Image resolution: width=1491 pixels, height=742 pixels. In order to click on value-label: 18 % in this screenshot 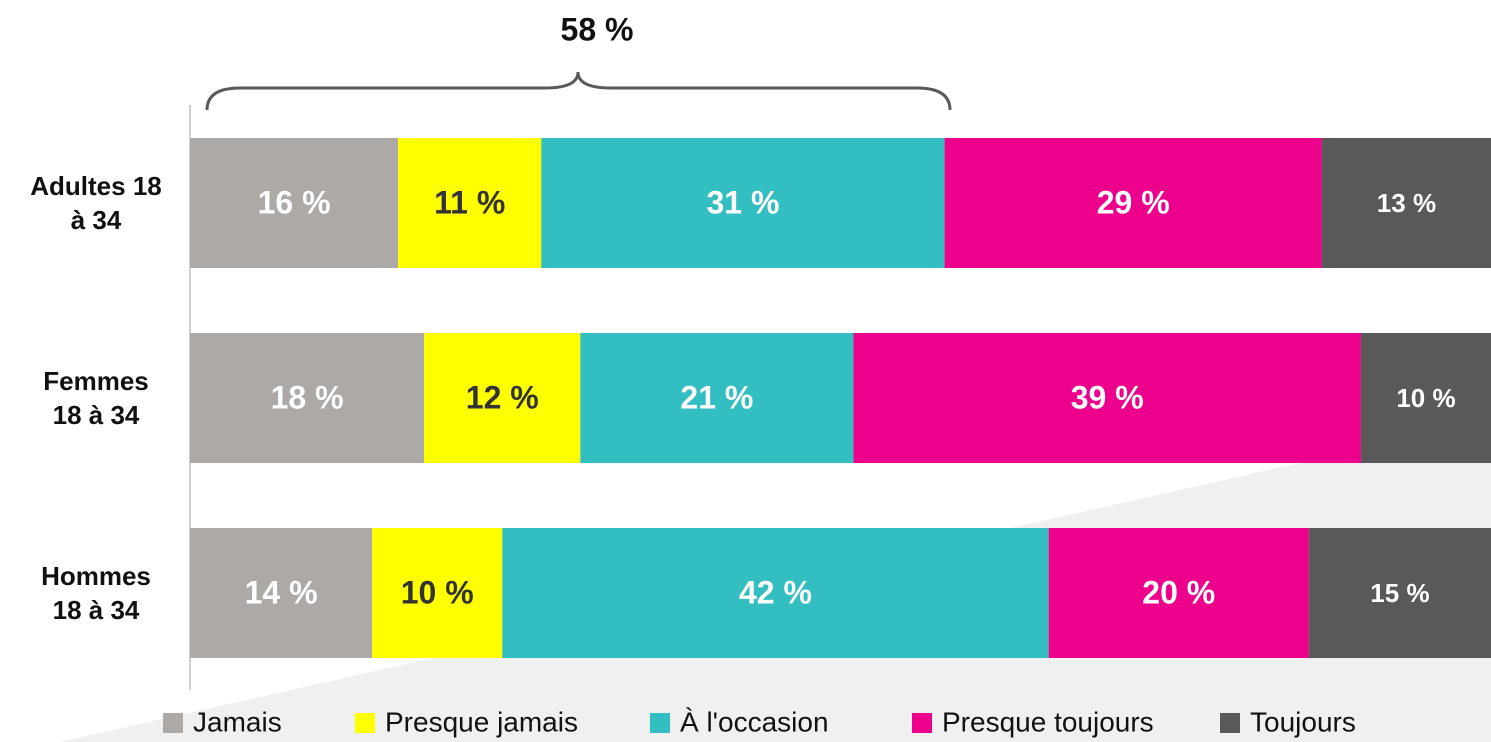, I will do `click(307, 397)`.